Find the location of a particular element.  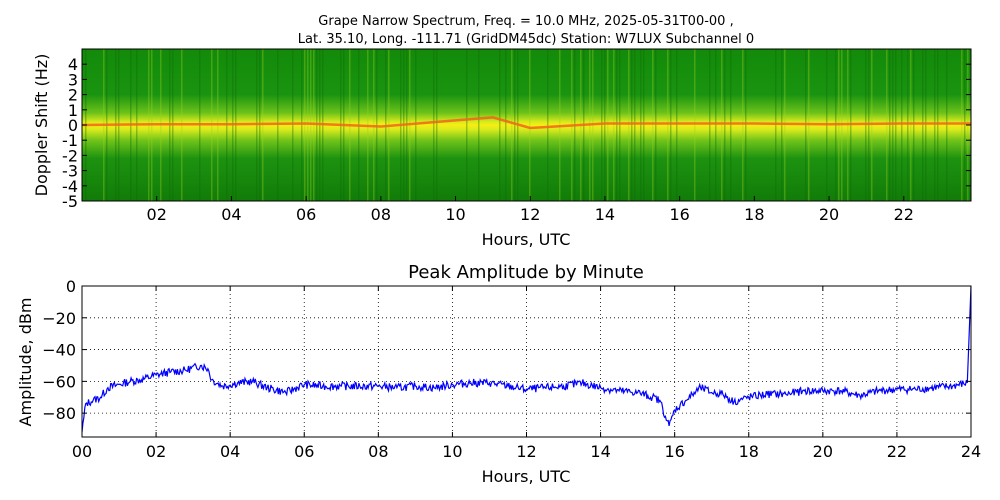

spectrogram-y-tick-label: -2 is located at coordinates (70, 155).